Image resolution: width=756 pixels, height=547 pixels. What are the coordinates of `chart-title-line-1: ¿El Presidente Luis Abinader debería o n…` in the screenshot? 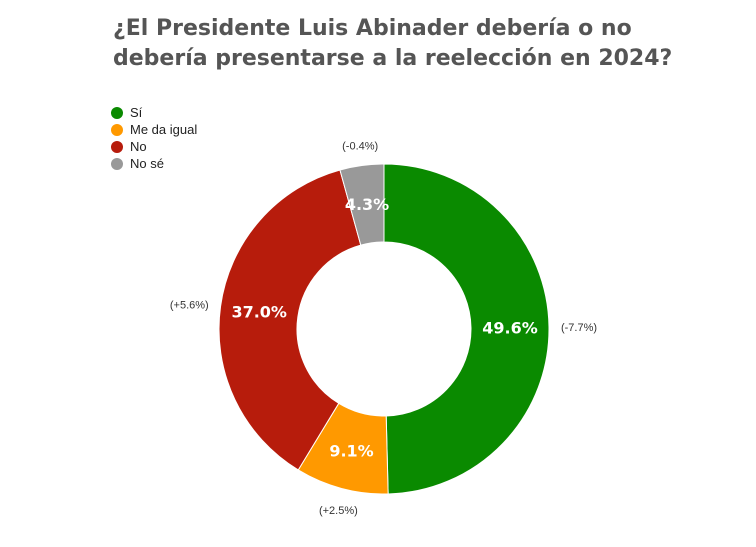 It's located at (372, 28).